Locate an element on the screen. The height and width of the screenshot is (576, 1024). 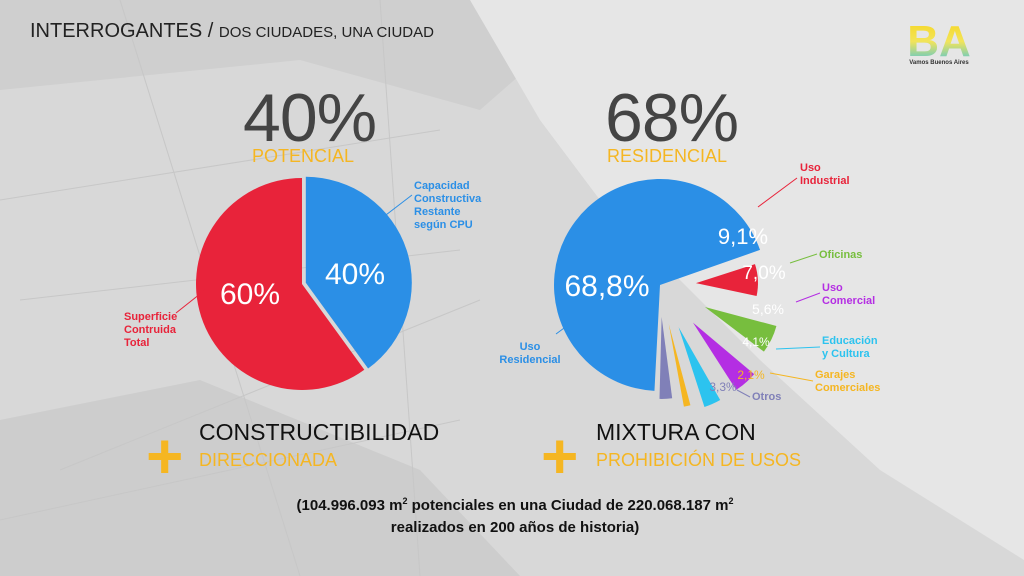
ba-logo: BA is located at coordinates (939, 42).